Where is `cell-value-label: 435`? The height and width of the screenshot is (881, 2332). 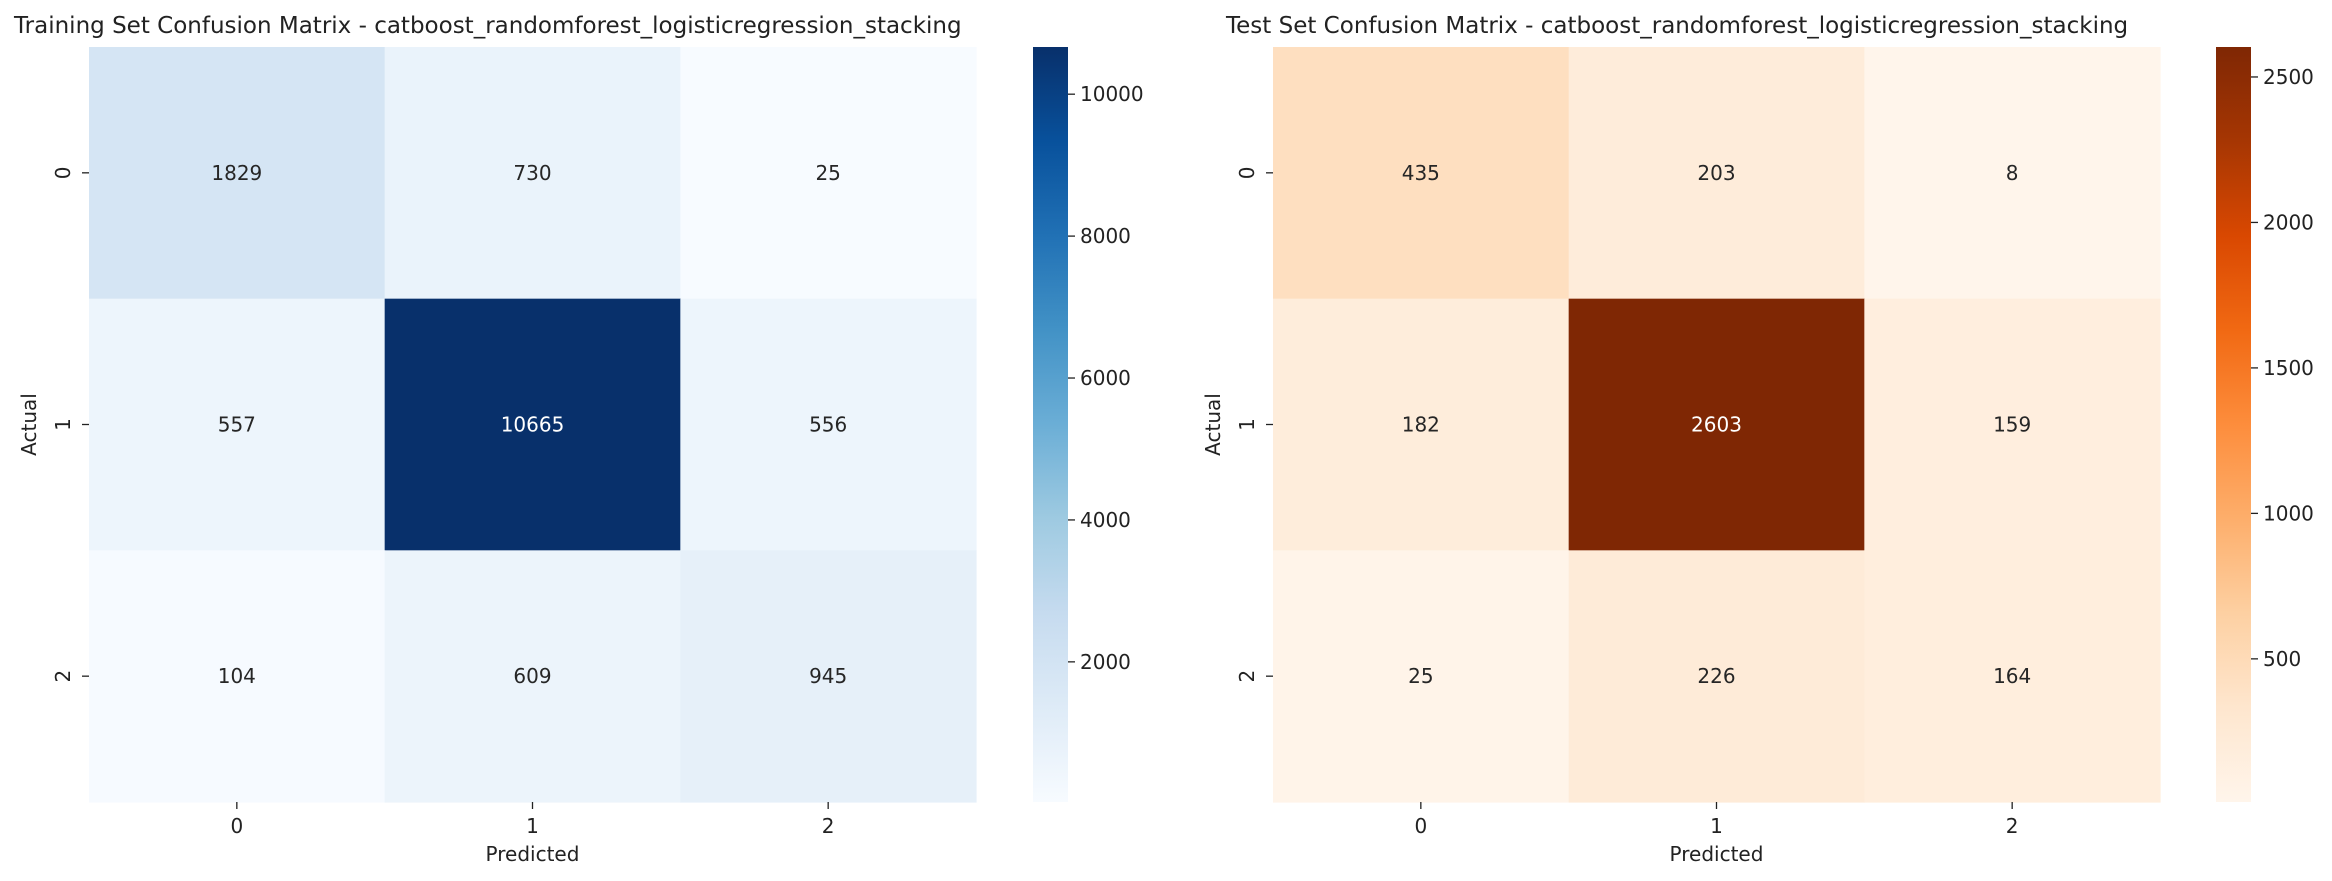 cell-value-label: 435 is located at coordinates (1421, 173).